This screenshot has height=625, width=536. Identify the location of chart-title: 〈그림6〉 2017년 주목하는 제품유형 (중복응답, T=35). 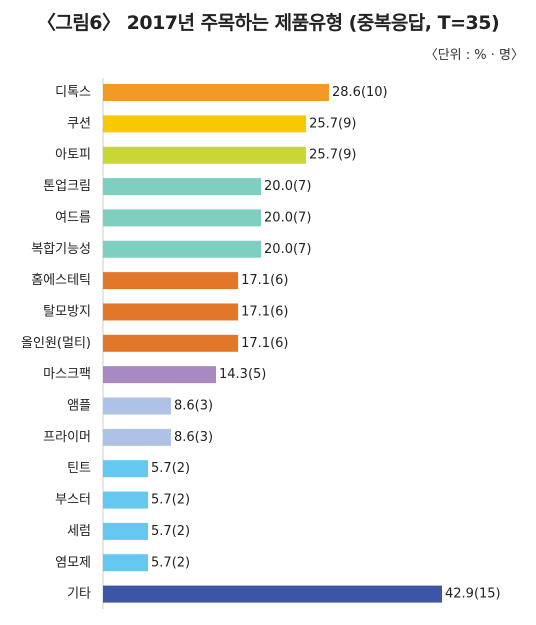
(268, 23).